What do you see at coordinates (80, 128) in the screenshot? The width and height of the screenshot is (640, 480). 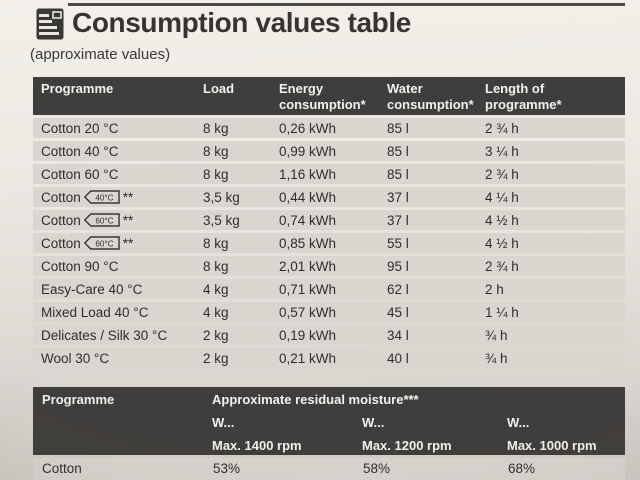 I see `programme-label: Cotton 20 °C` at bounding box center [80, 128].